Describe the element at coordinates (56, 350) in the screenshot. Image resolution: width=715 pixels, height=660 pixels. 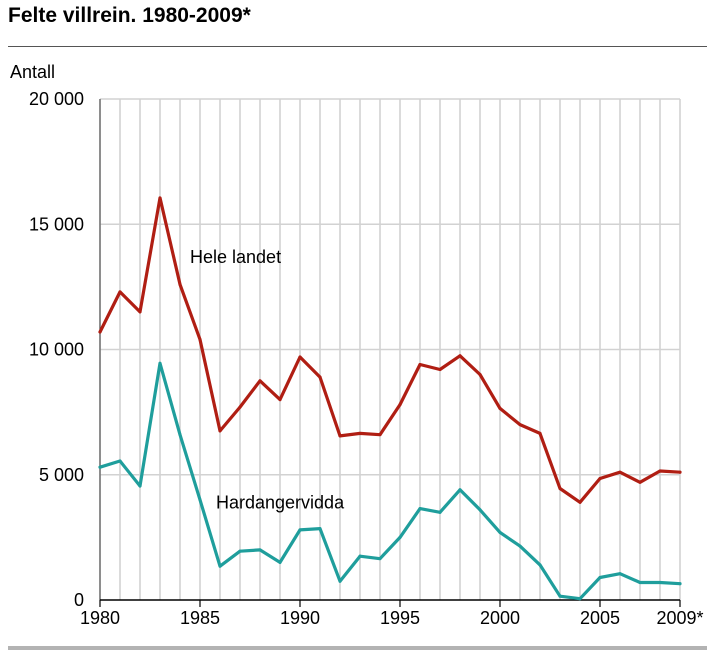
I see `y-tick-label: 10 000` at that location.